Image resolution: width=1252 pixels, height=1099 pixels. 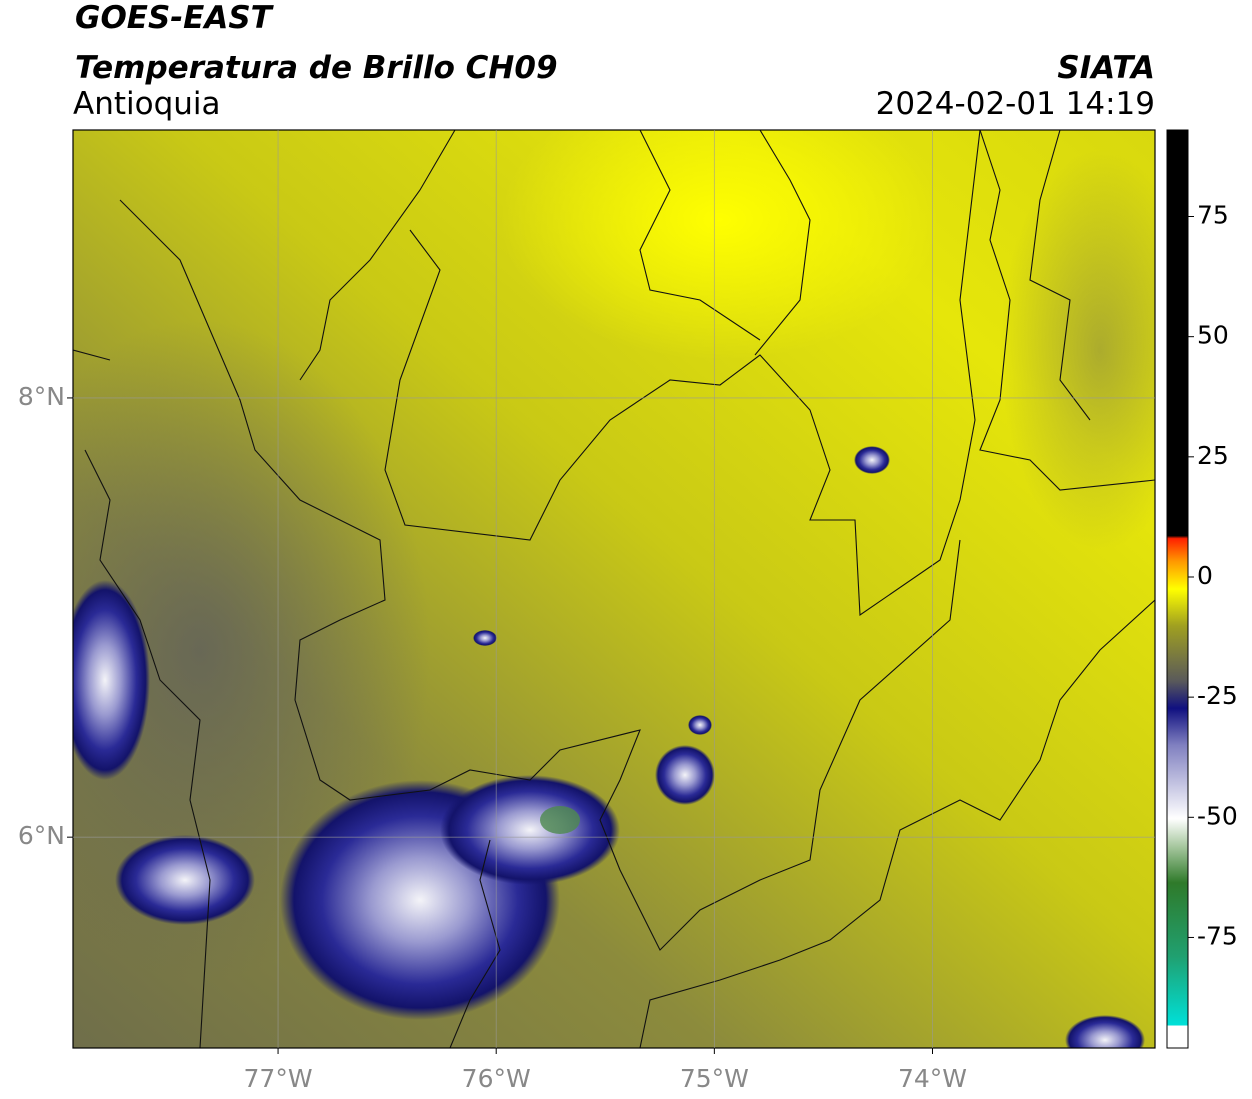 What do you see at coordinates (41, 396) in the screenshot?
I see `y-tick-label: 8°N` at bounding box center [41, 396].